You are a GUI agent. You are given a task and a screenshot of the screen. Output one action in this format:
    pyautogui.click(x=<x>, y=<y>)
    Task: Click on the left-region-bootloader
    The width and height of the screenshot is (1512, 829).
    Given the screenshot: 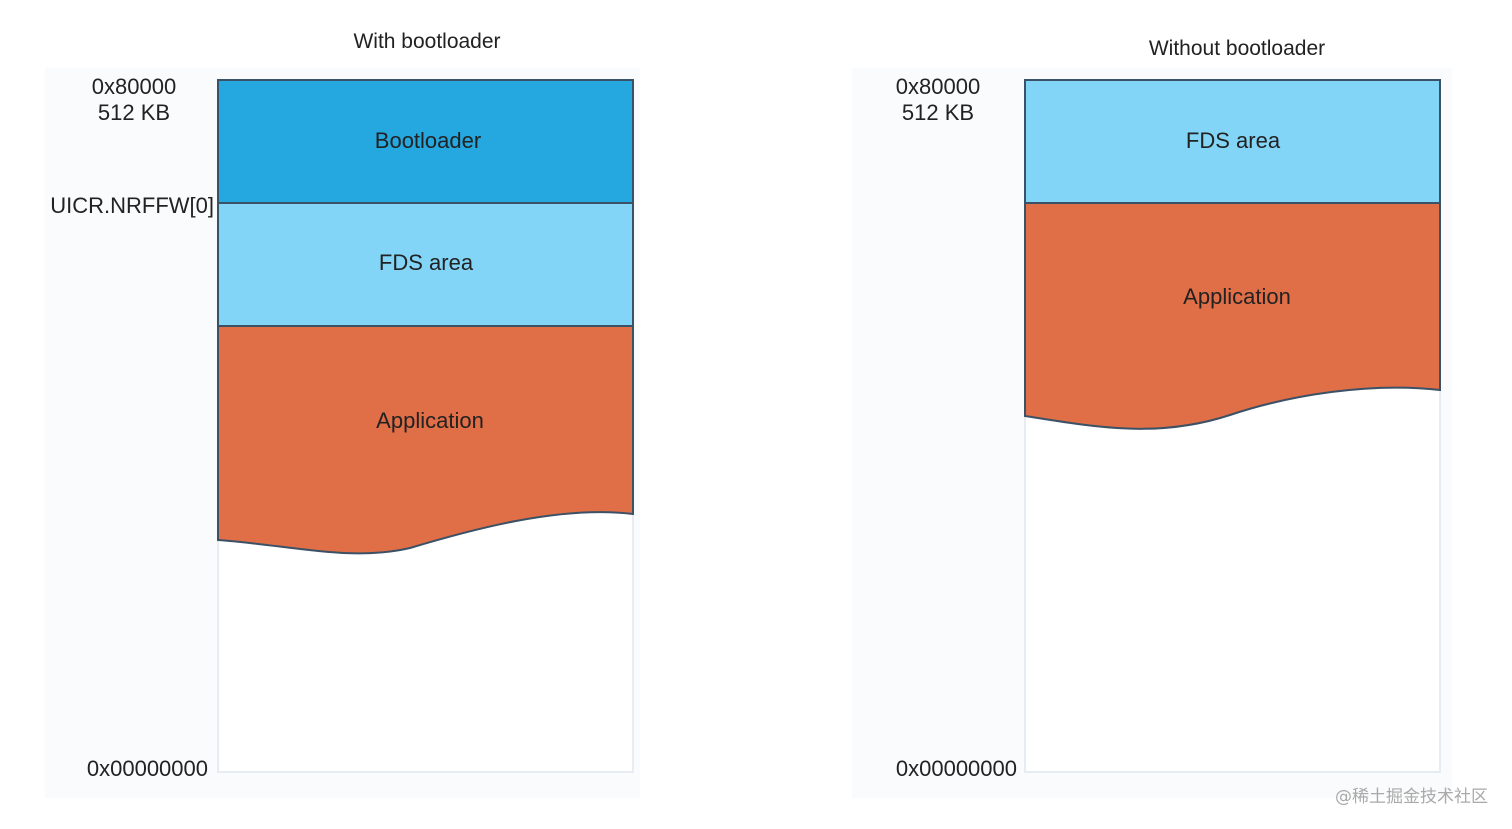 What is the action you would take?
    pyautogui.click(x=425, y=141)
    